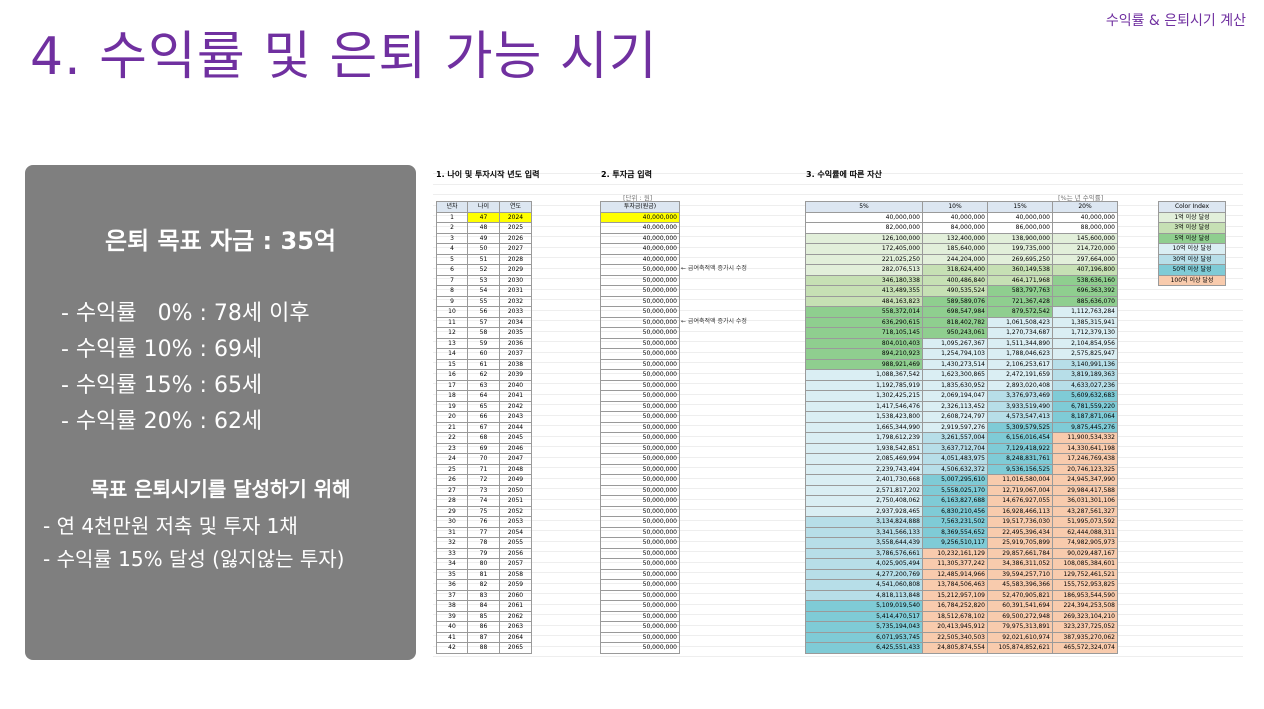  I want to click on age-cell: 84, so click(483, 606).